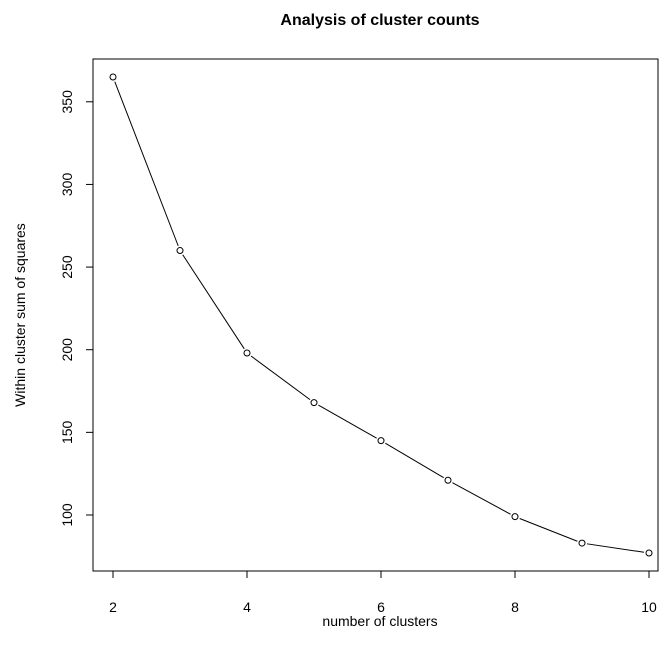 The image size is (659, 664). What do you see at coordinates (381, 607) in the screenshot?
I see `x-tick-label: 6` at bounding box center [381, 607].